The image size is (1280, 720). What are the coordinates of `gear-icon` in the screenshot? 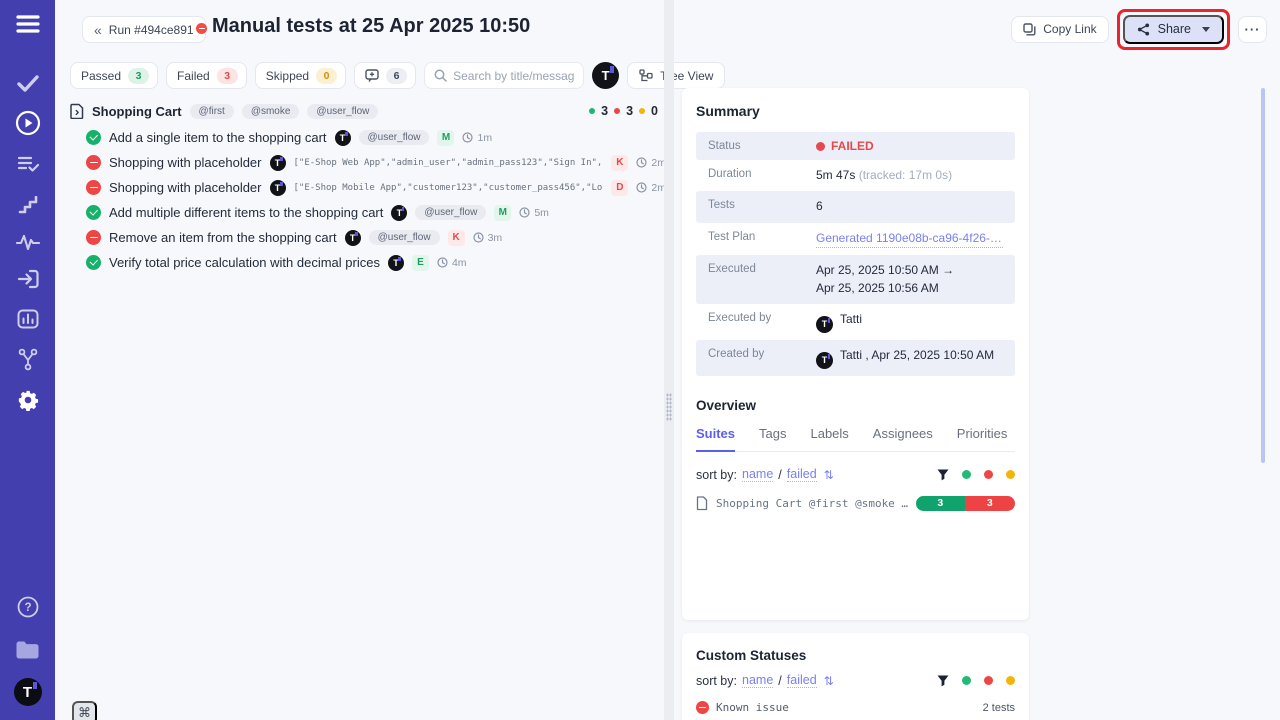 It's located at (28, 400).